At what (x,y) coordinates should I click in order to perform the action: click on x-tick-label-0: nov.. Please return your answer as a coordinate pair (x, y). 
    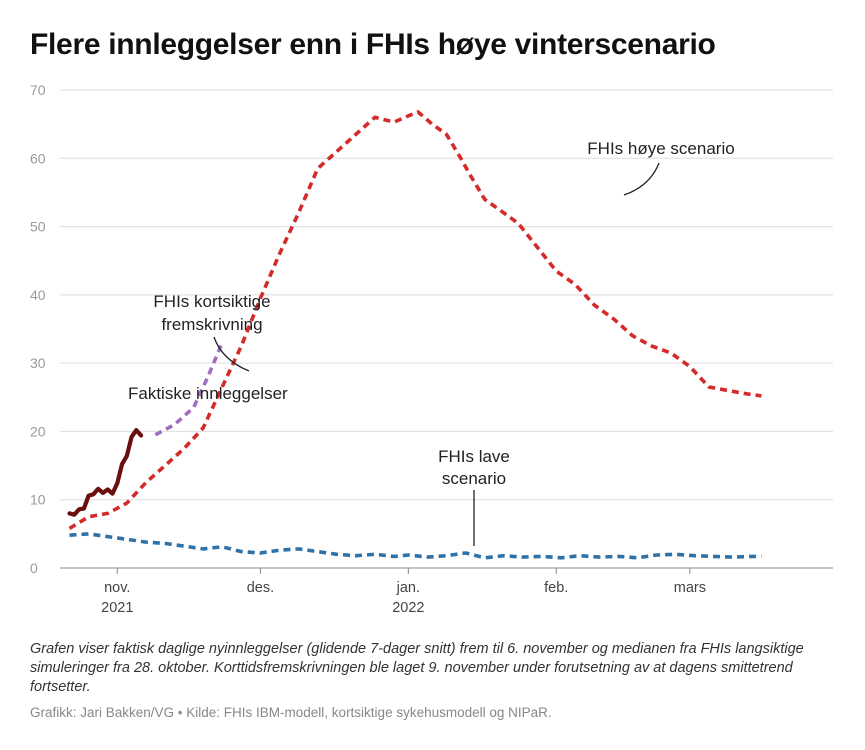
    Looking at the image, I should click on (117, 588).